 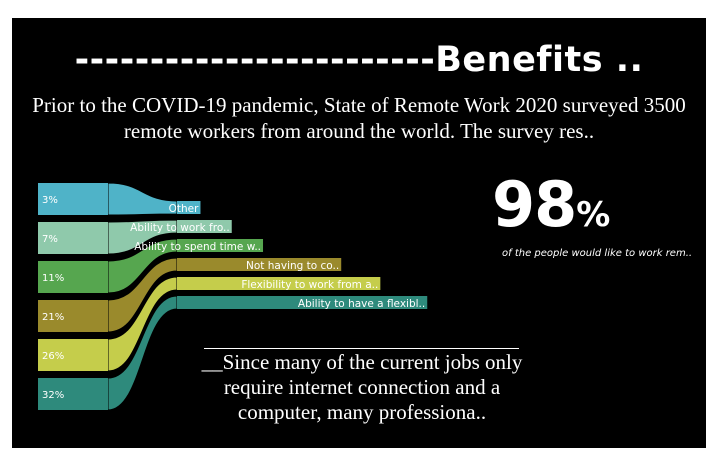 I want to click on big-stat-unit: %, so click(x=593, y=215).